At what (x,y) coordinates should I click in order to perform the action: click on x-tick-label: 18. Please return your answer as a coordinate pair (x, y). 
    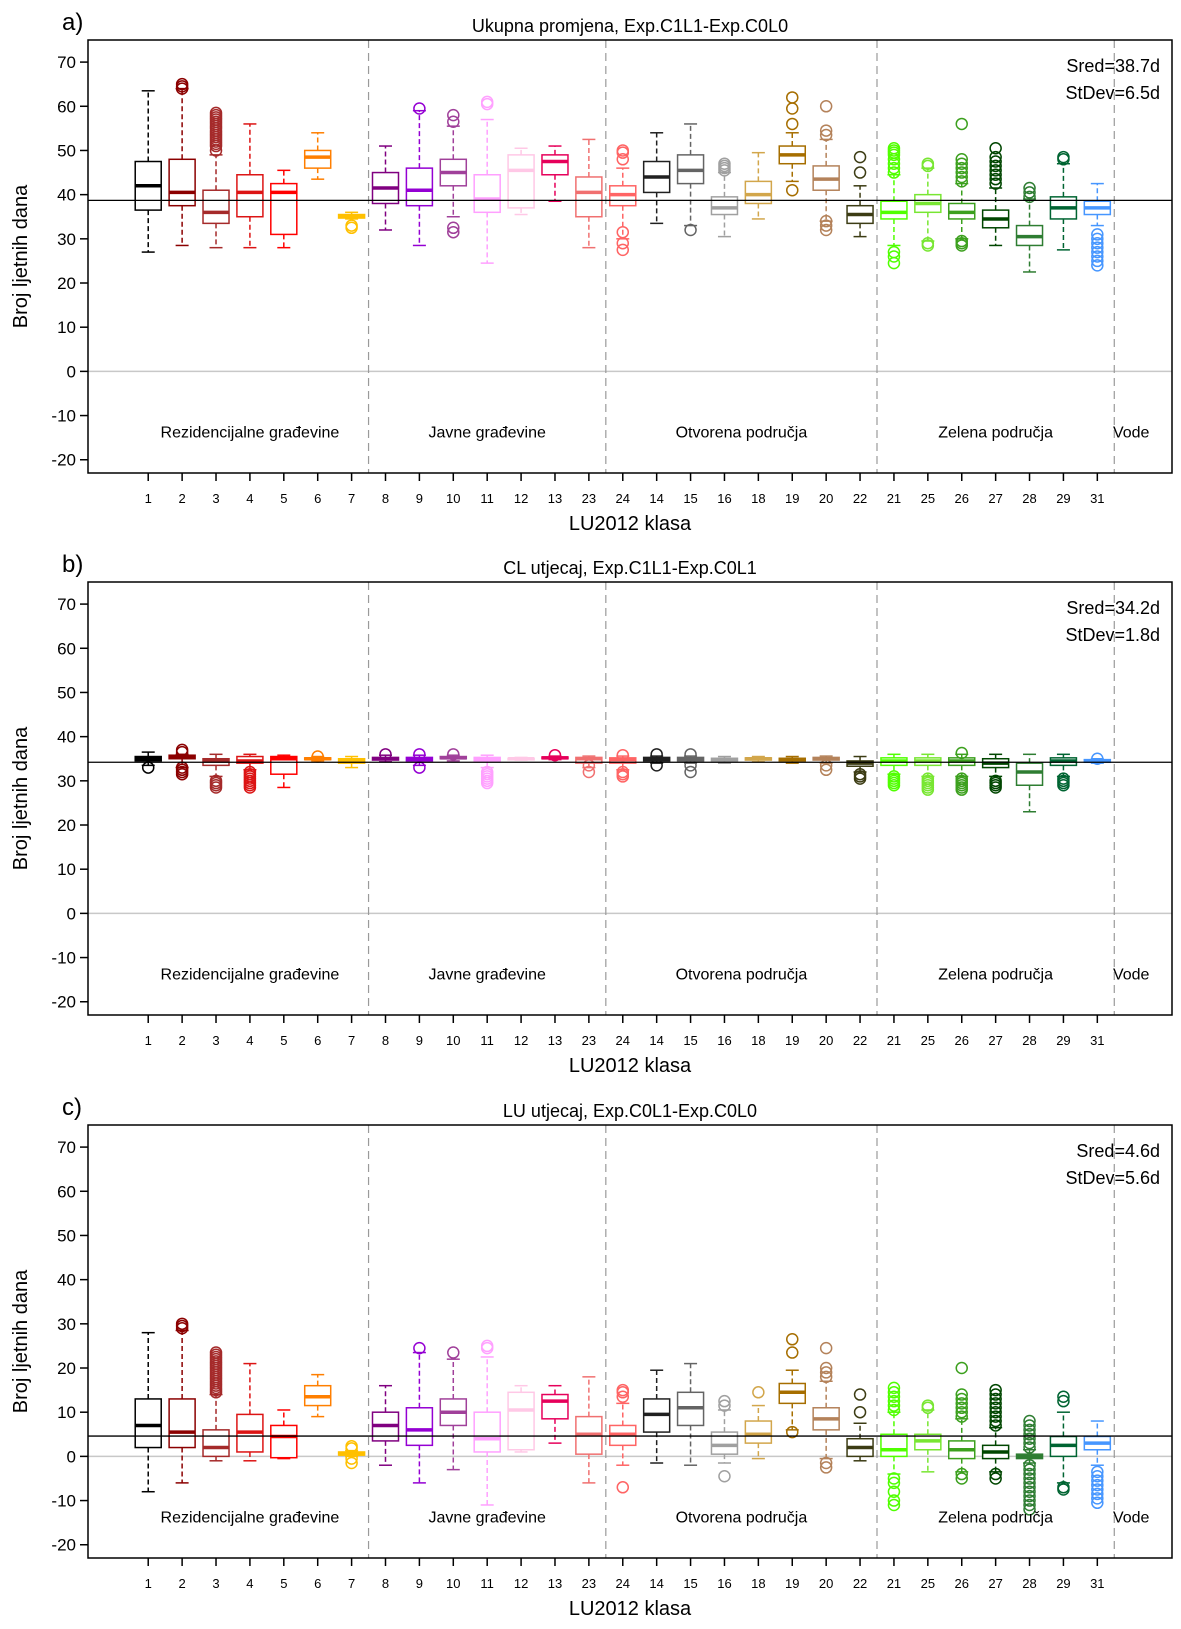
    Looking at the image, I should click on (758, 1583).